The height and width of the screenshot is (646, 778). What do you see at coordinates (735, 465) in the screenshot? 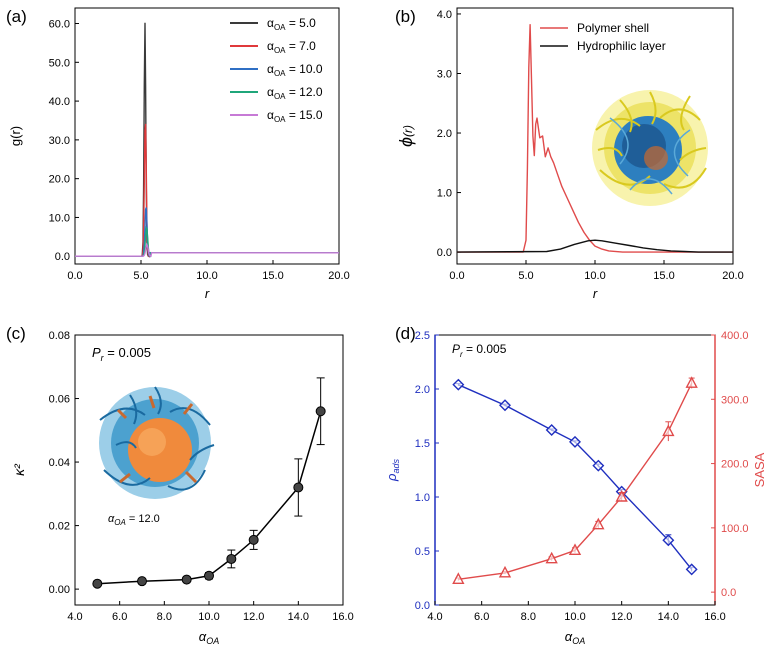
I see `yr-tick-label-d-2: 200.0` at bounding box center [735, 465].